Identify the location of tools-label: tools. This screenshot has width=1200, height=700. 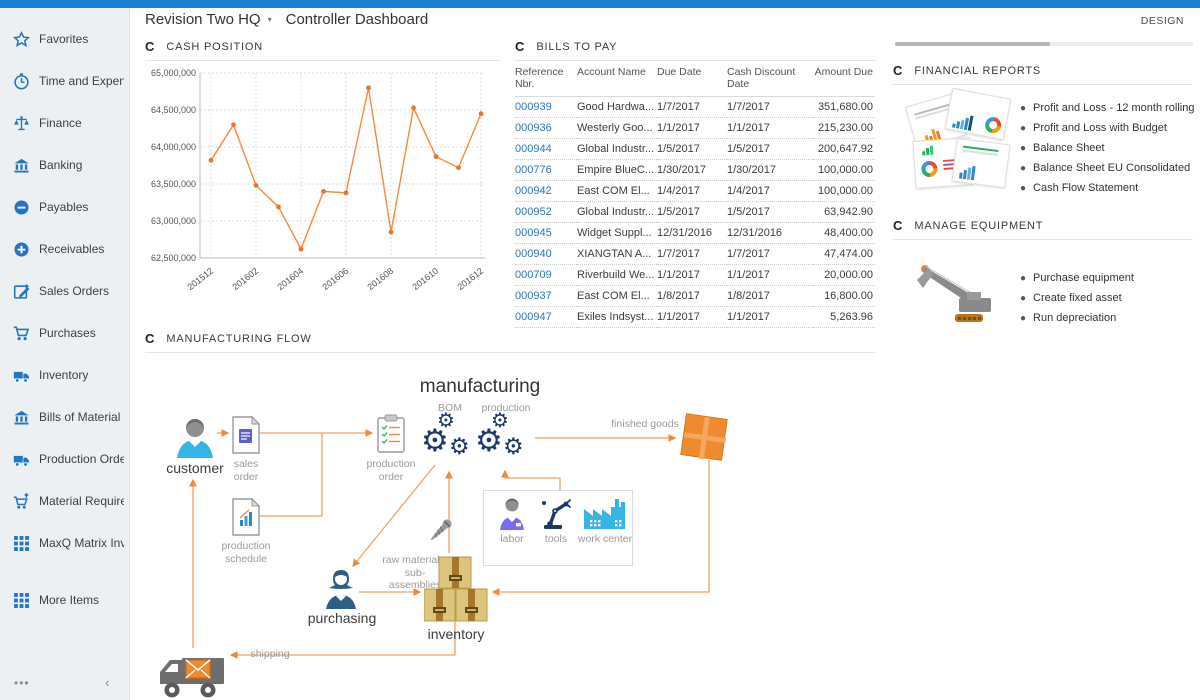
(556, 539).